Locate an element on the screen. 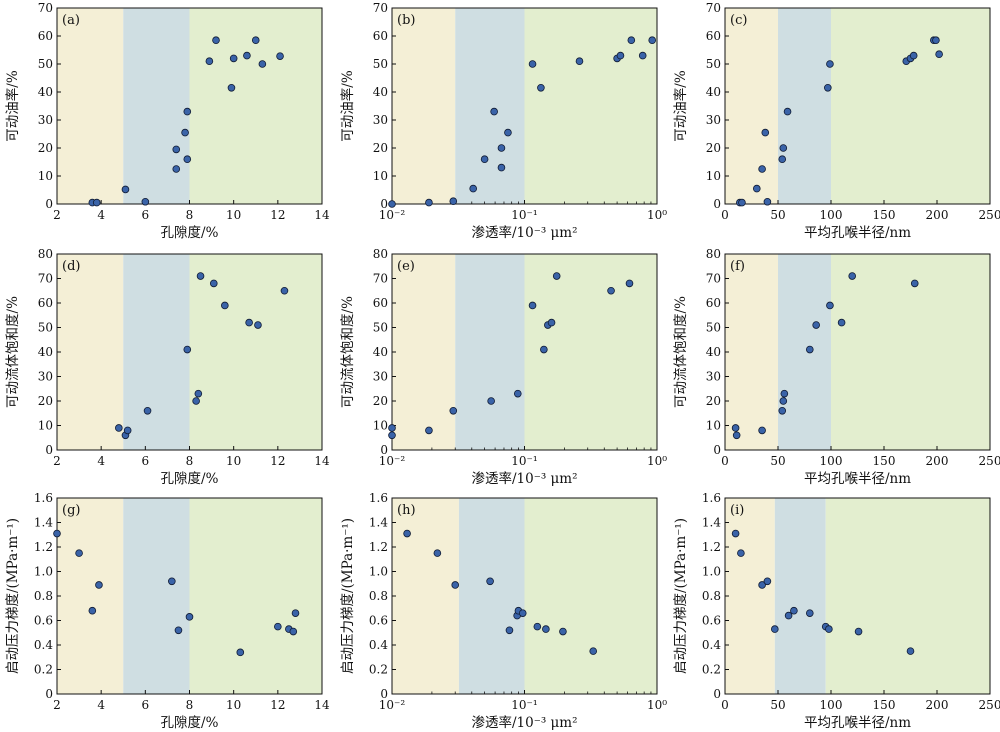  panel-label: (b) is located at coordinates (406, 20).